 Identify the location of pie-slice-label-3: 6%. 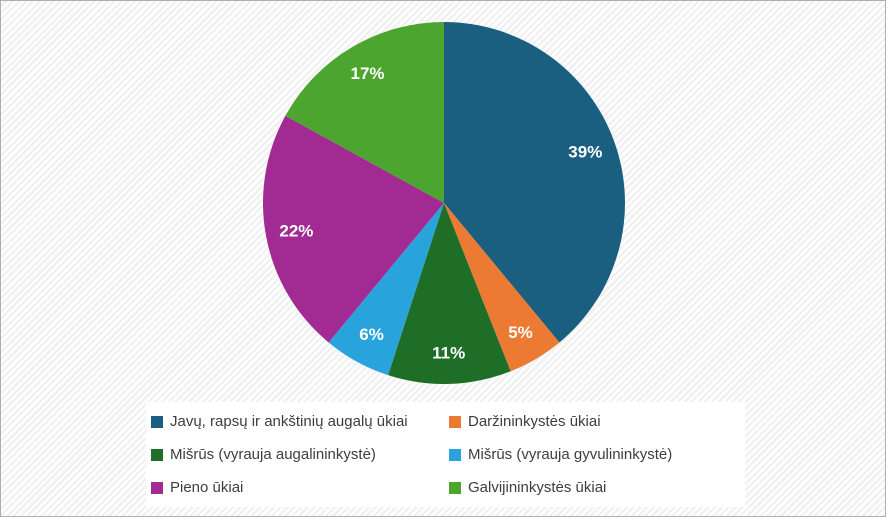
(371, 334).